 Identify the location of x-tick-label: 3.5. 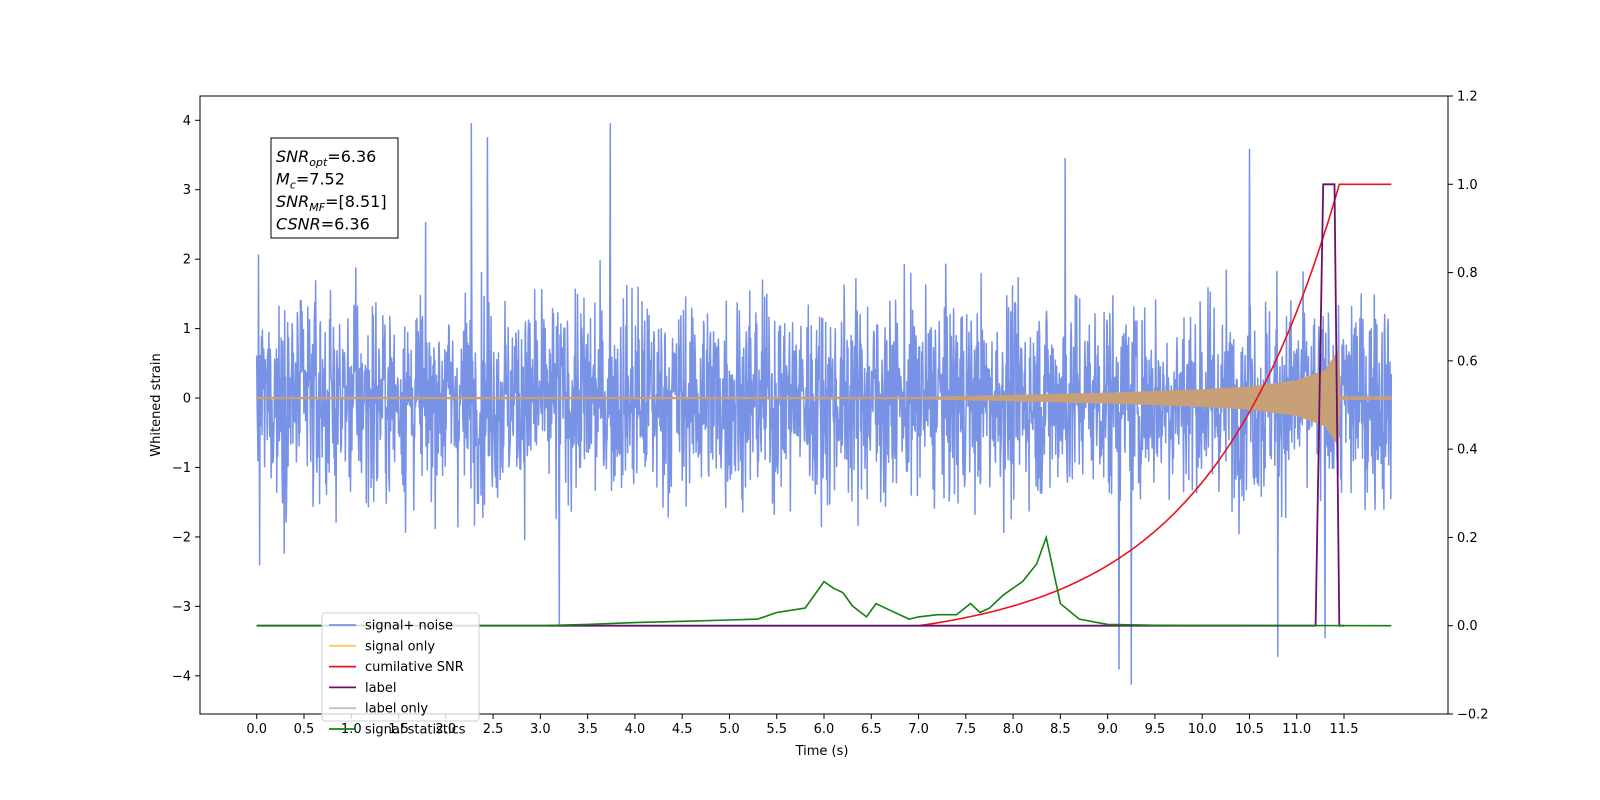
(587, 729).